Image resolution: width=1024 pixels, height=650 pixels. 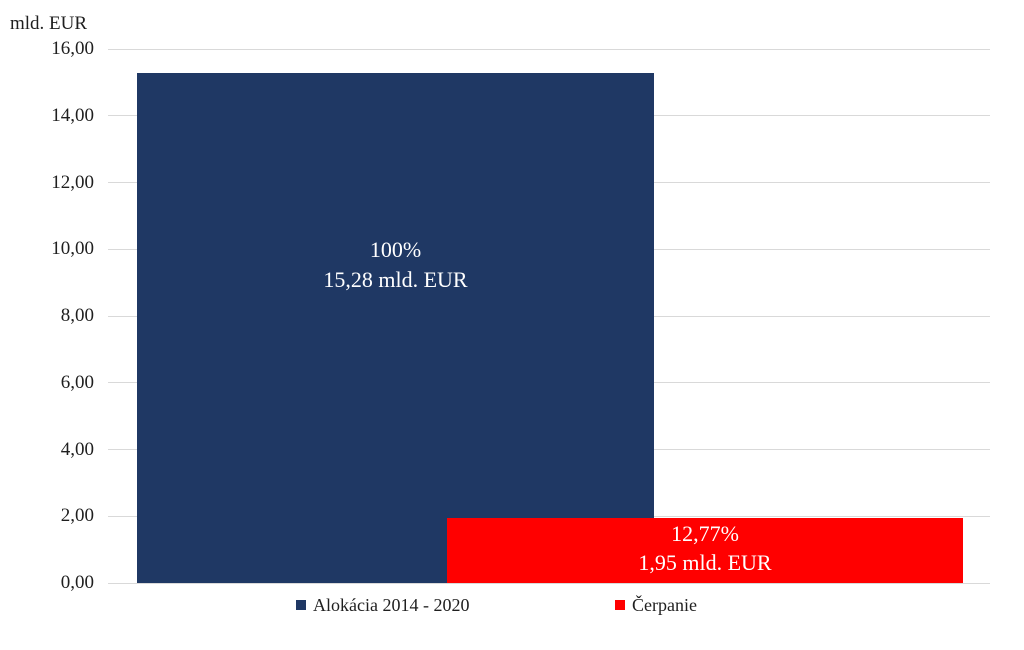 I want to click on y-tick-label: 12,00, so click(x=72, y=182).